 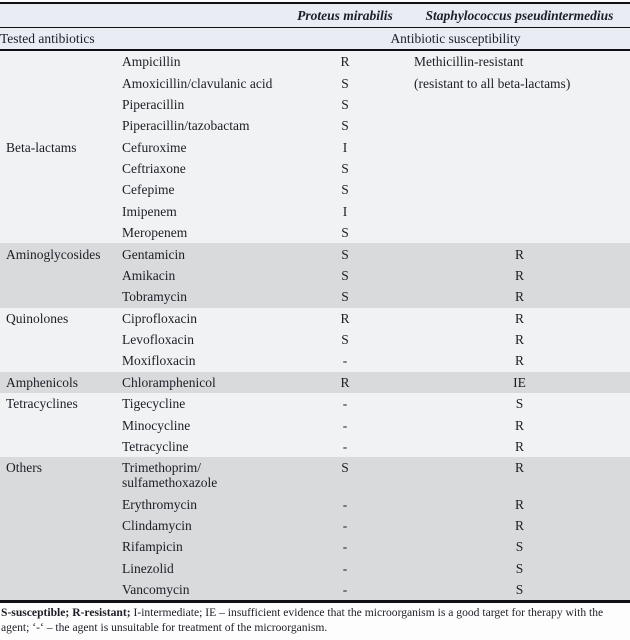 I want to click on table-row: Imipenem I, so click(x=315, y=211).